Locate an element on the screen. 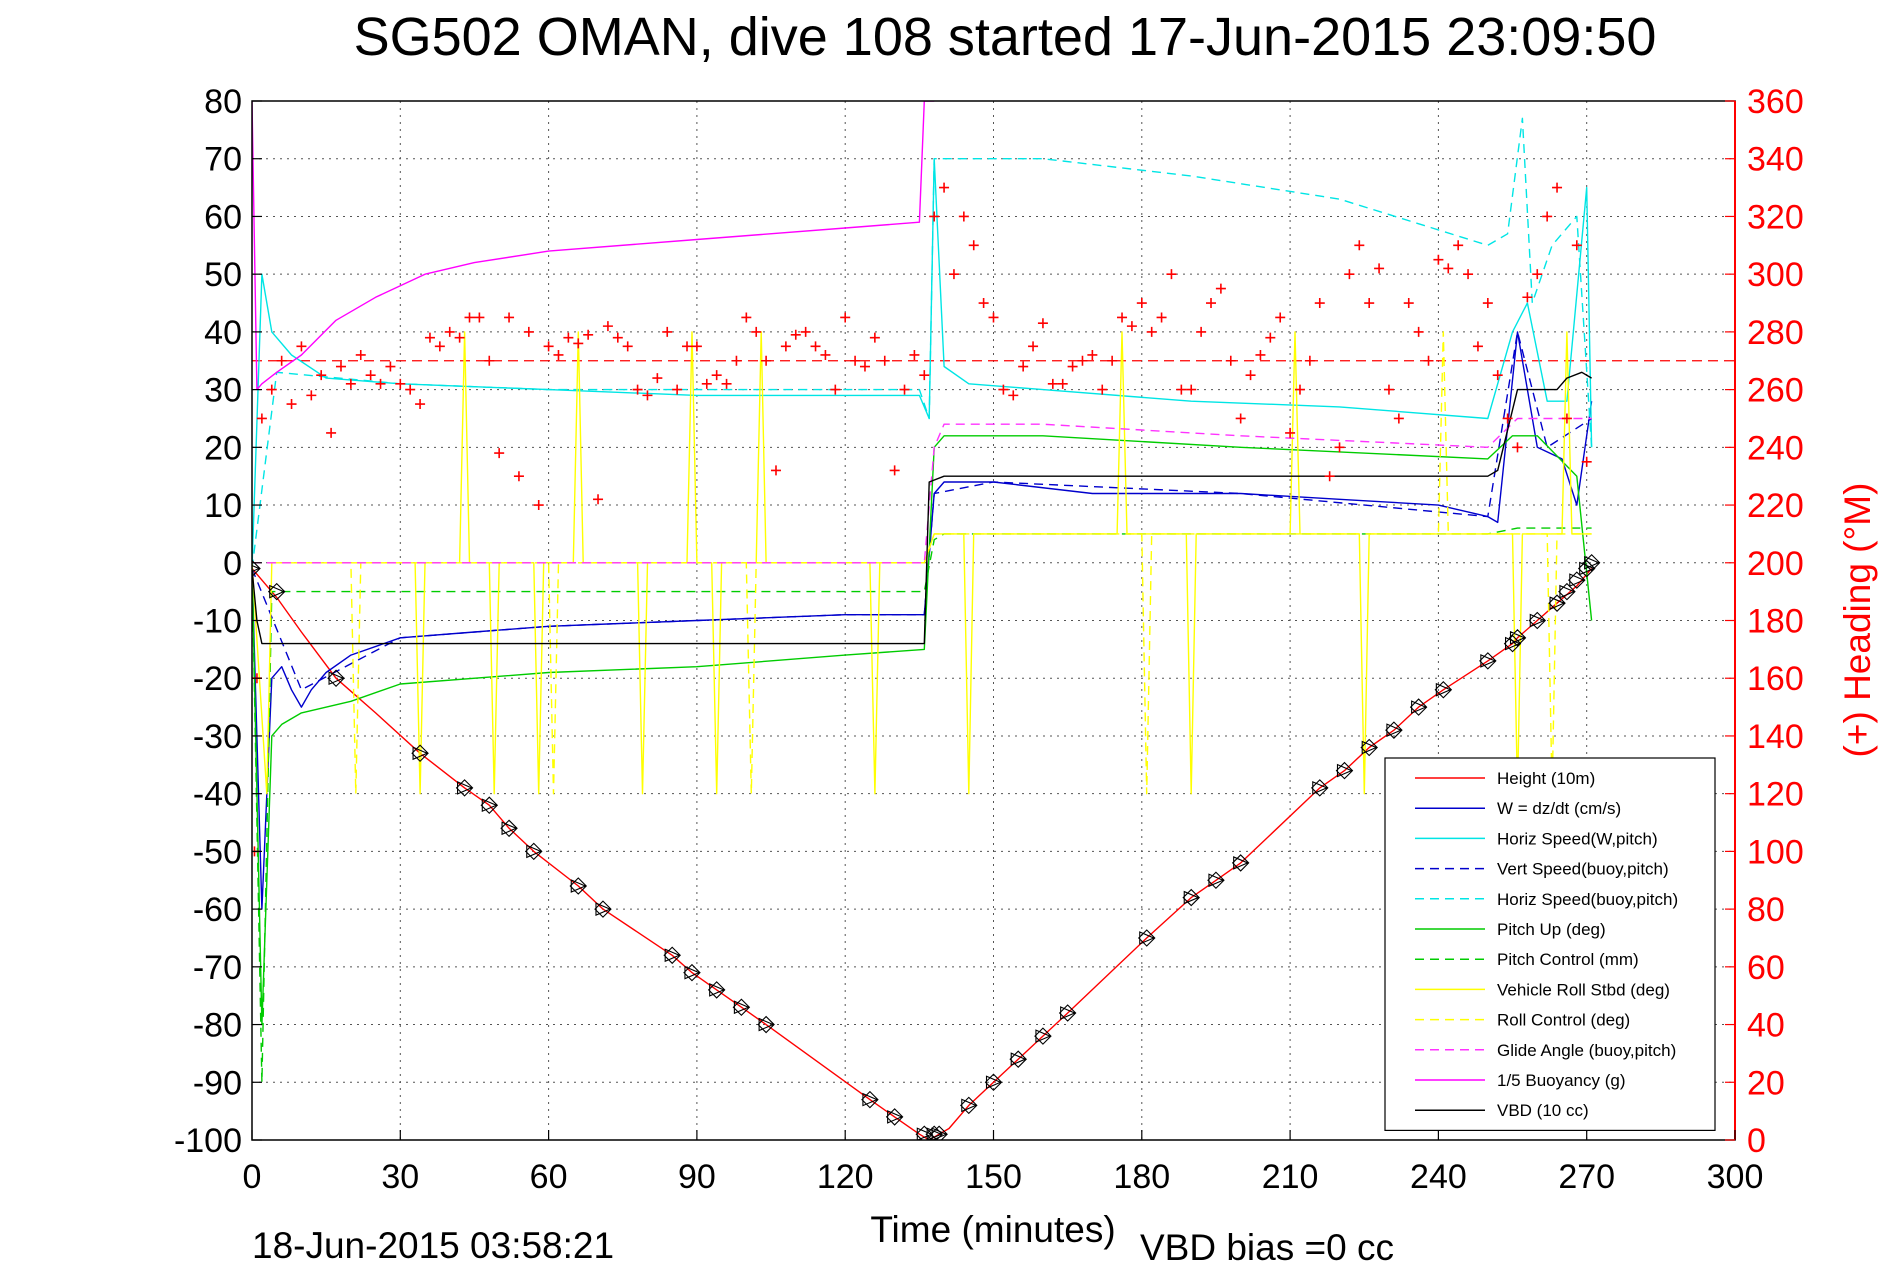 The width and height of the screenshot is (1891, 1262). y2-tick-label: 100 is located at coordinates (1775, 852).